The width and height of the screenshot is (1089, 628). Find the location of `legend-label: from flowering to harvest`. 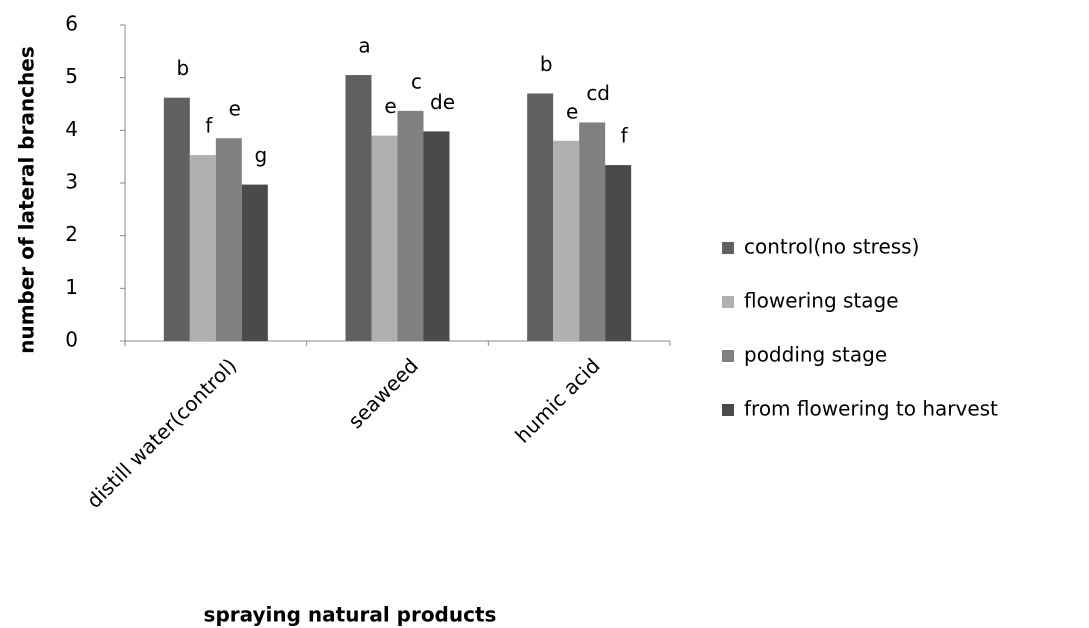

legend-label: from flowering to harvest is located at coordinates (871, 409).